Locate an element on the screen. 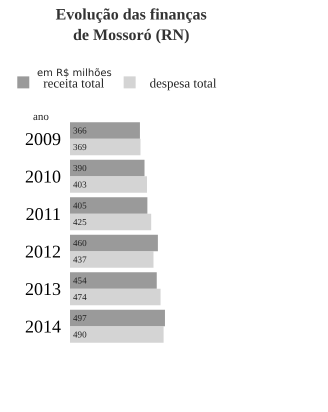  data-label: 369 is located at coordinates (80, 147).